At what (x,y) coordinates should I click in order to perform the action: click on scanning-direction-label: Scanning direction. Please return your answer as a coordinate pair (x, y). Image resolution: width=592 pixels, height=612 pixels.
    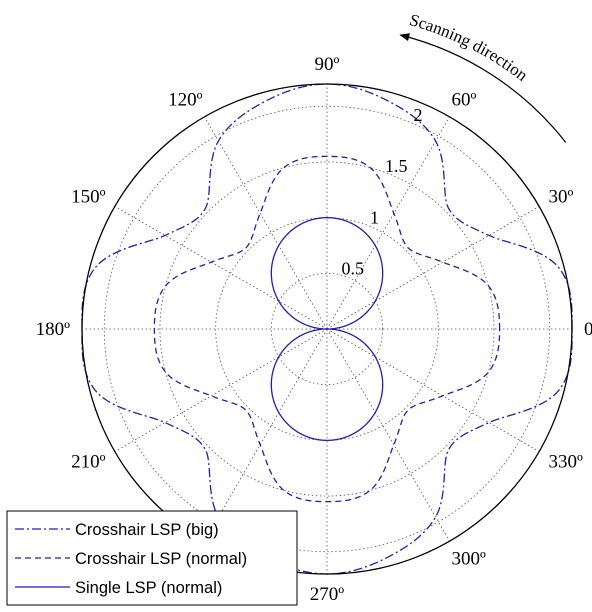
    Looking at the image, I should click on (469, 47).